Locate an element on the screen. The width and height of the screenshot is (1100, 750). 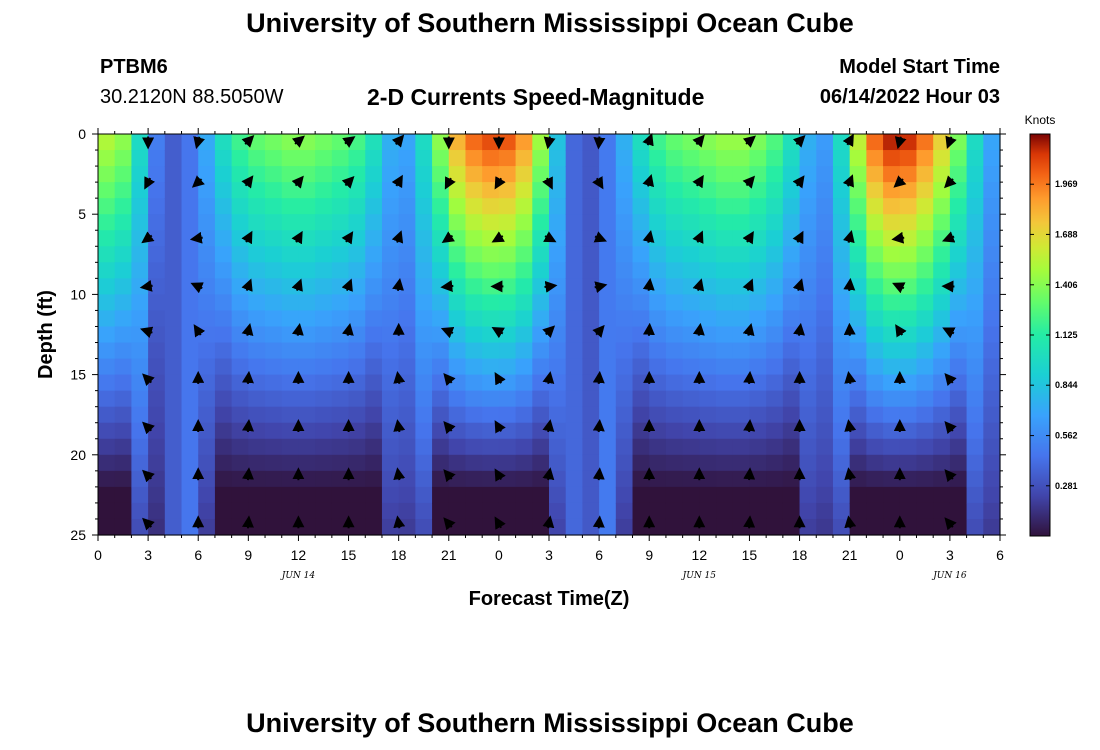
colorbar-units: Knots is located at coordinates (1040, 120).